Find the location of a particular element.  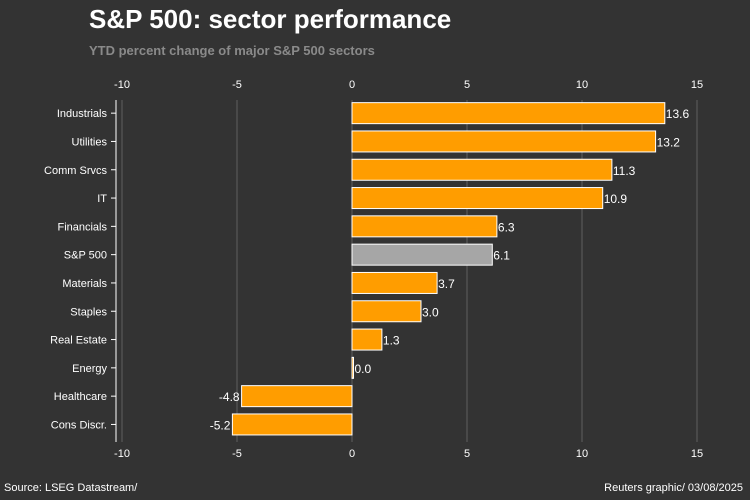

category-label: S&P 500 is located at coordinates (85, 256).